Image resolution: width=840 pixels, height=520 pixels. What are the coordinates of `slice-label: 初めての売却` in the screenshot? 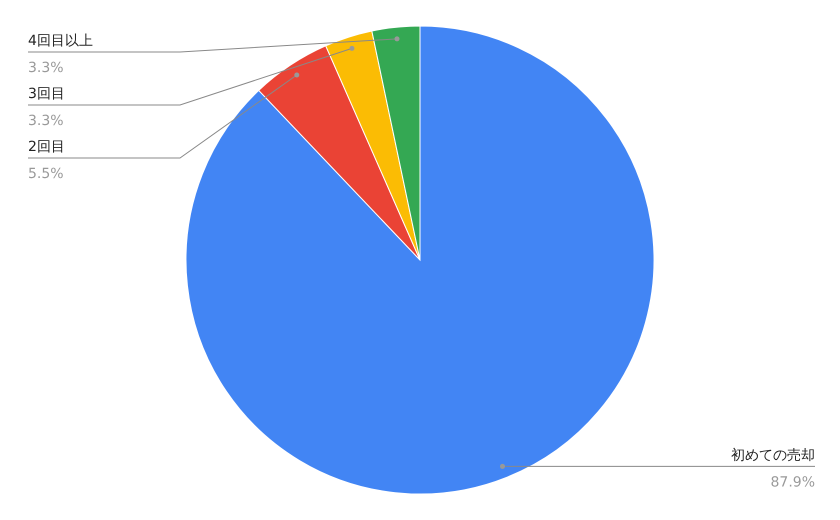 It's located at (773, 455).